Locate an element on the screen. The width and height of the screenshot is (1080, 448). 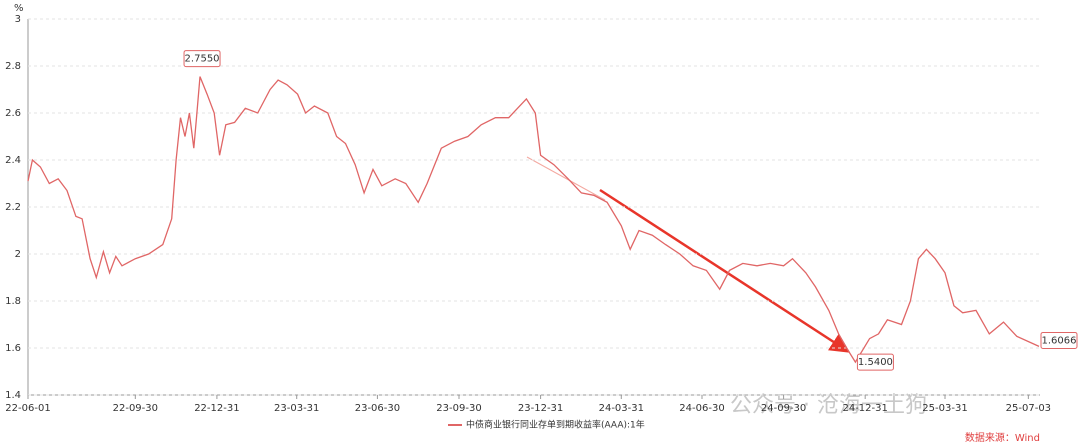
y-tick-label: 2.2 is located at coordinates (13, 207).